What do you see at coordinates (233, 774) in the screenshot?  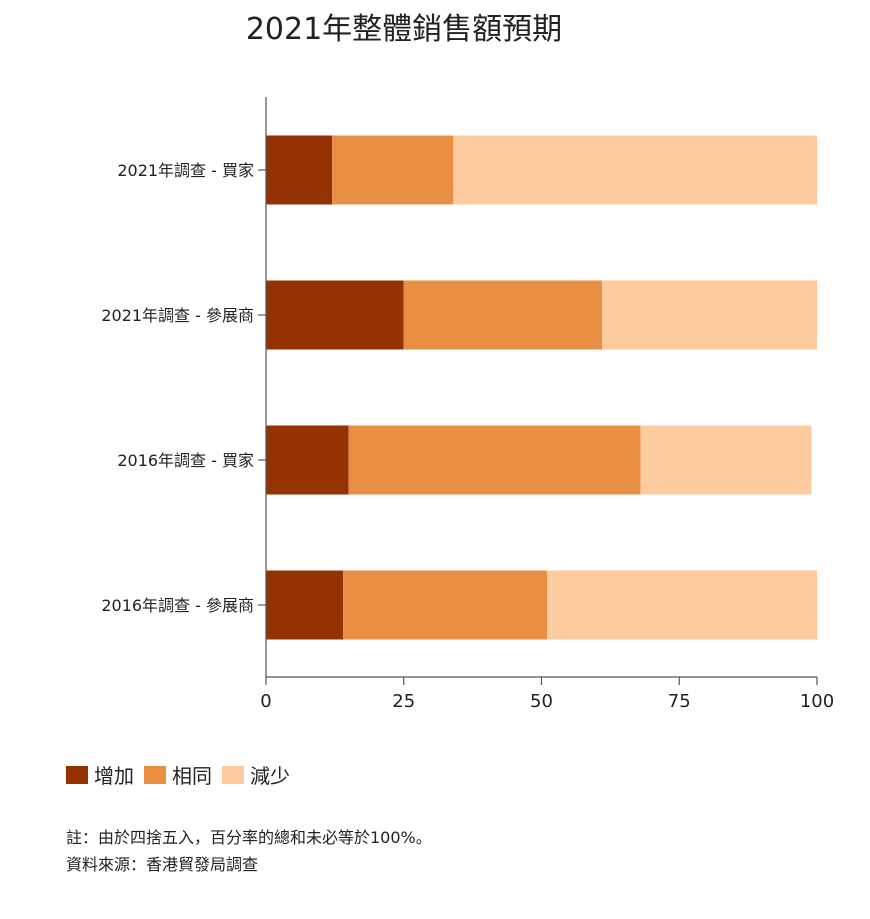 I see `legend-swatch-decrease` at bounding box center [233, 774].